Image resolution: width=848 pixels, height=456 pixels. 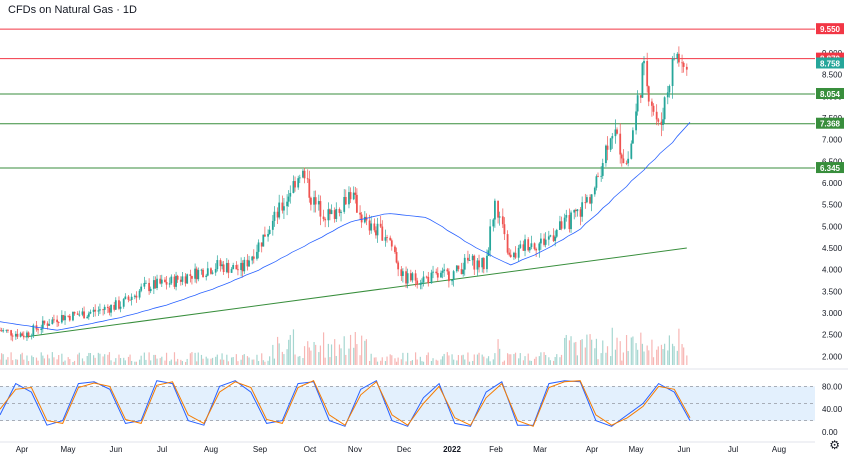 I want to click on level-tag-label: 7.368, so click(x=830, y=124).